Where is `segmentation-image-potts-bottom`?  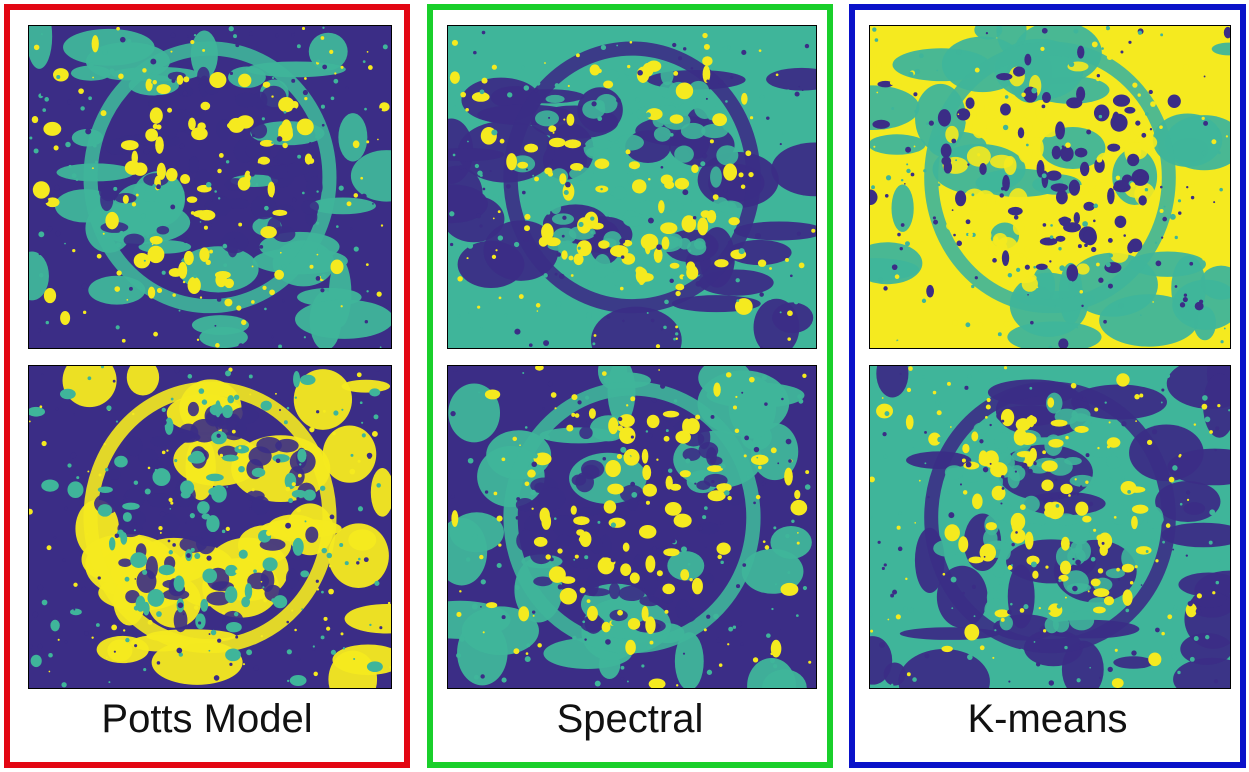 segmentation-image-potts-bottom is located at coordinates (210, 527).